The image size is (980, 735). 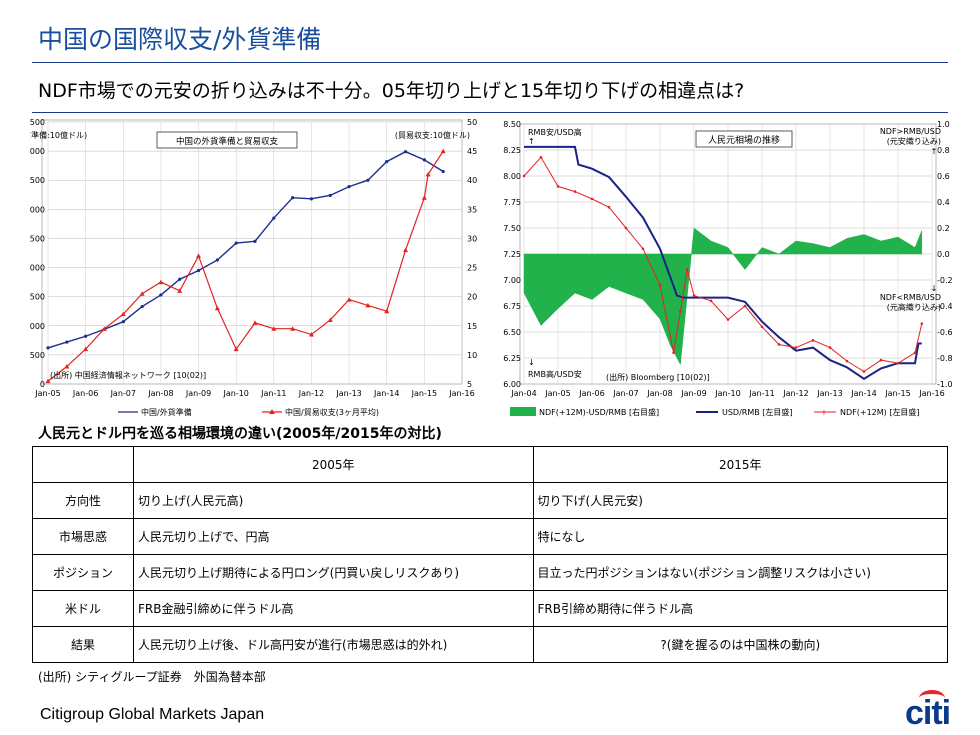 I want to click on y-tick-left: 8.50, so click(x=512, y=124).